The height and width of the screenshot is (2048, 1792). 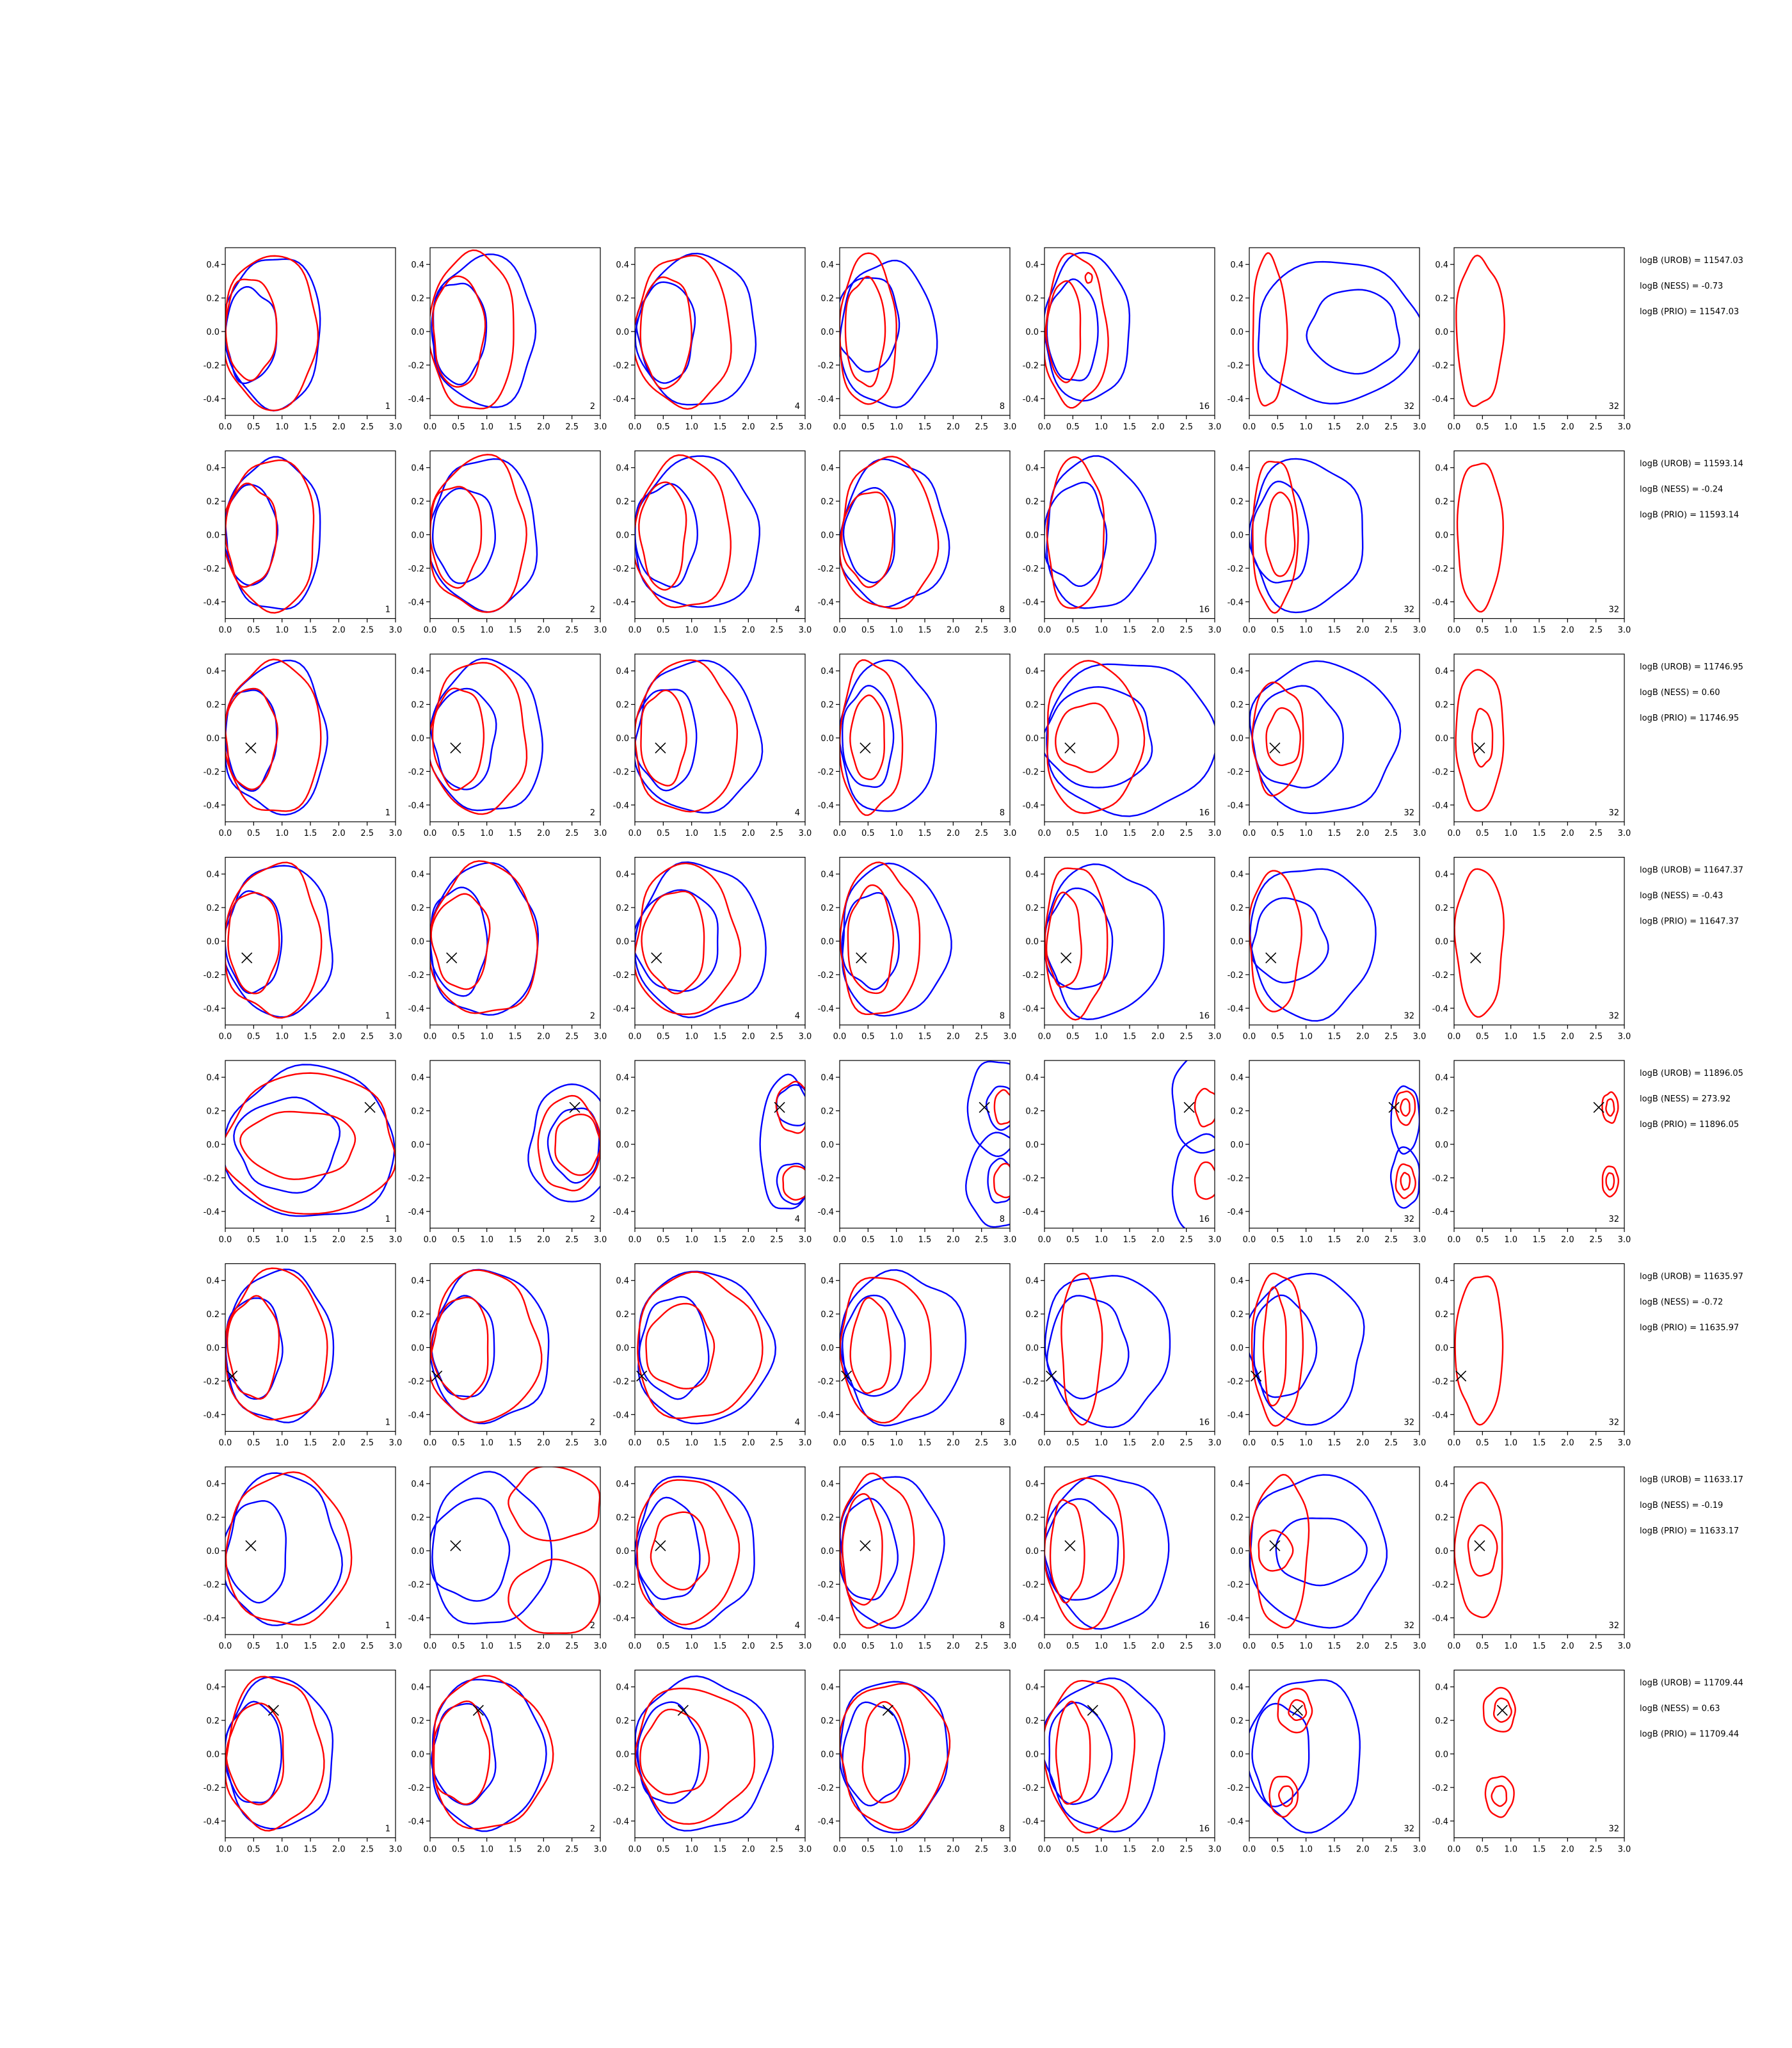 I want to click on subplot-panel: 0.0 0.5 1.0 1.5 2.0 2.5 3.0 -0.4 -0.2 0.0 0.2 0.4 1, so click(x=303, y=745).